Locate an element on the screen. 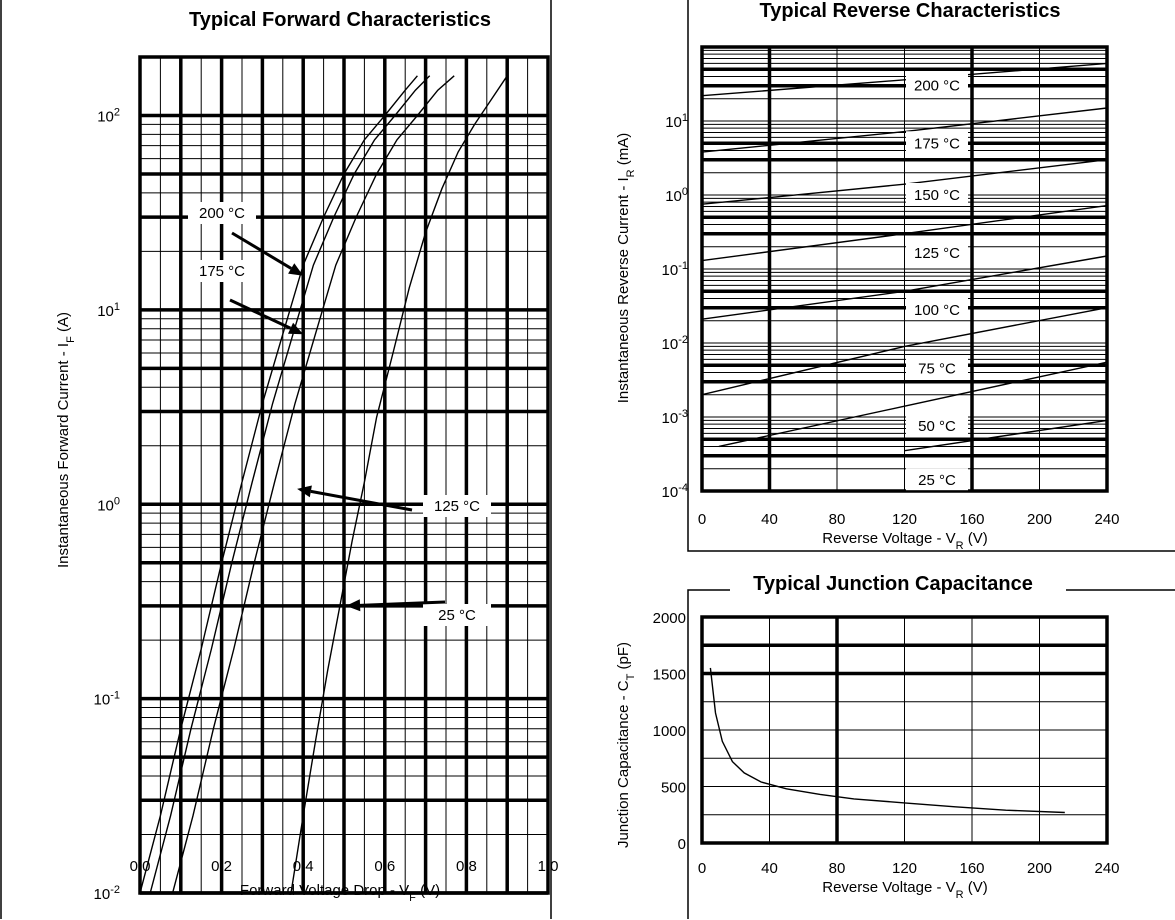 The image size is (1175, 920). capacitance-panel-frame is located at coordinates (931, 754).